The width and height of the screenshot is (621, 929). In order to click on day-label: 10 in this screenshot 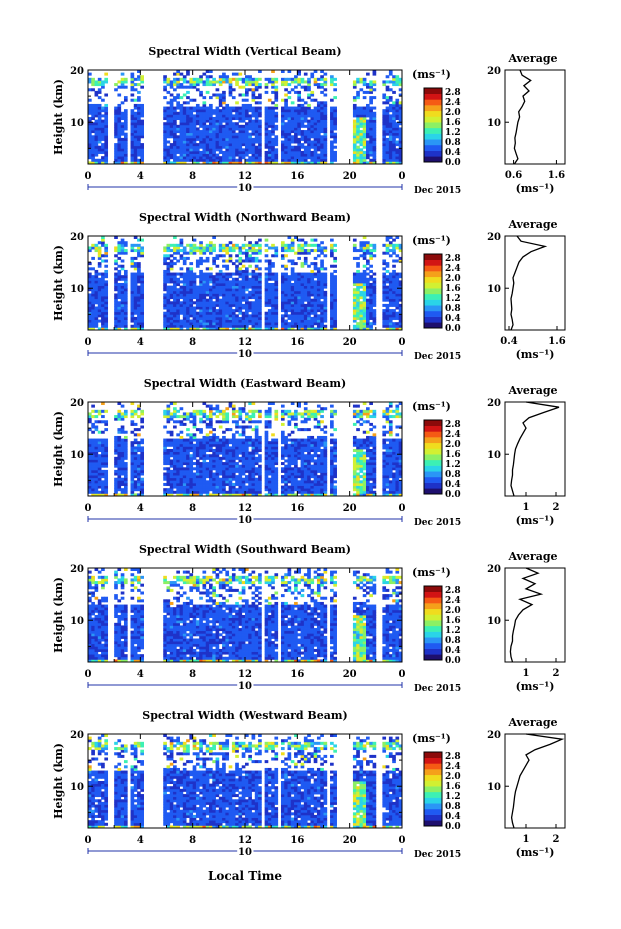, I will do `click(245, 188)`.